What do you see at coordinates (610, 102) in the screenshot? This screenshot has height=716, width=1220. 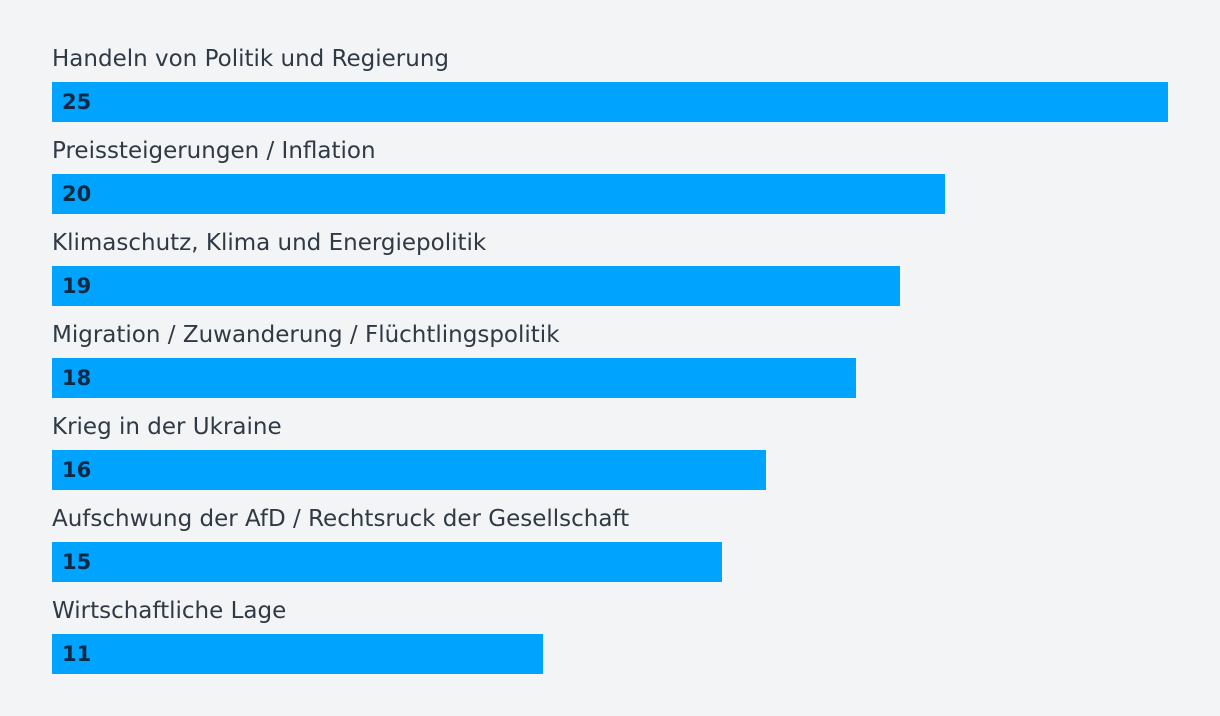 I see `bar: 25` at bounding box center [610, 102].